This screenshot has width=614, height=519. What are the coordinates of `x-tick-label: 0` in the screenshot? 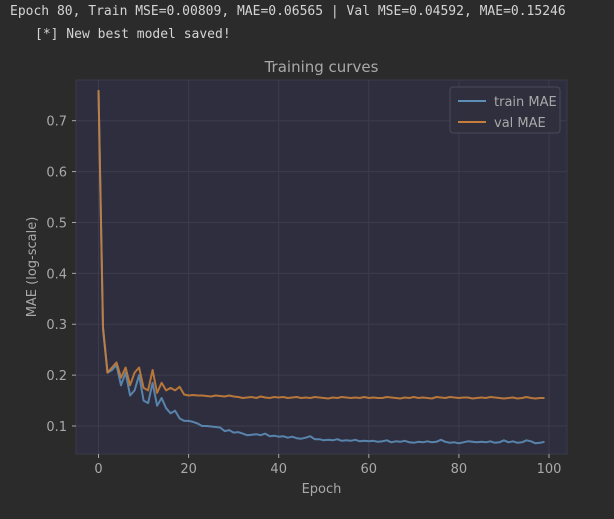 It's located at (98, 469).